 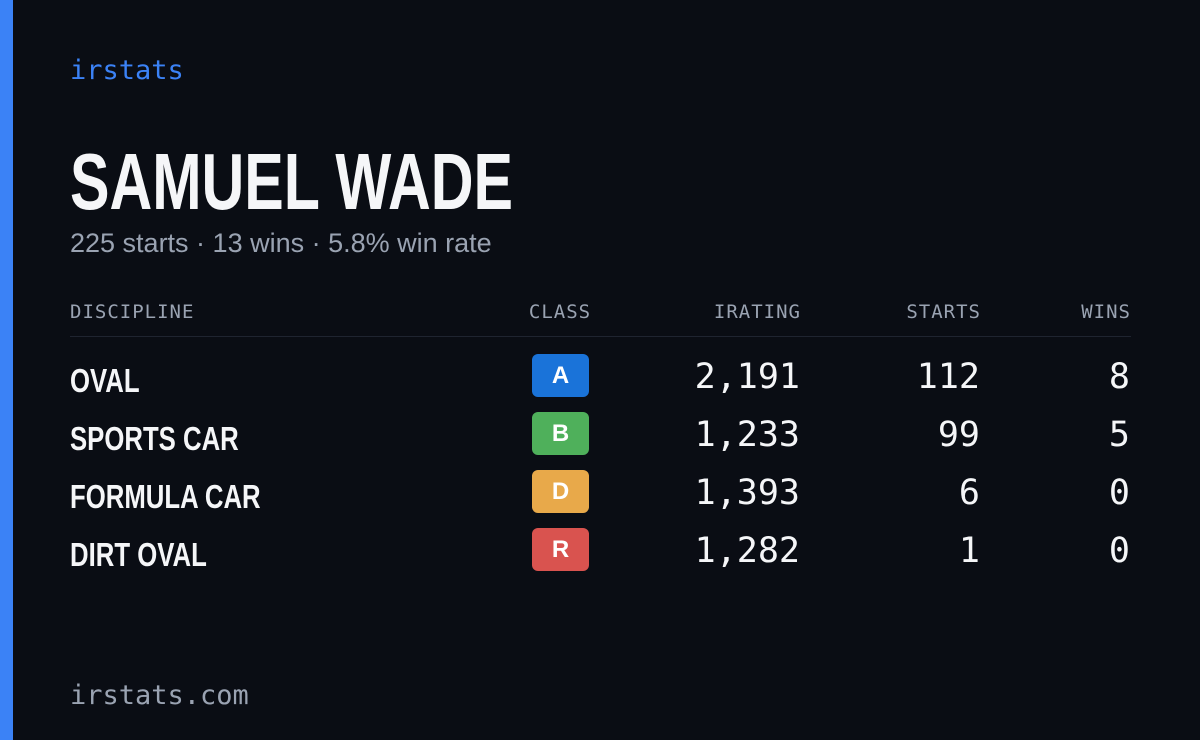 I want to click on discipline-name: FORMULA CAR, so click(x=165, y=496).